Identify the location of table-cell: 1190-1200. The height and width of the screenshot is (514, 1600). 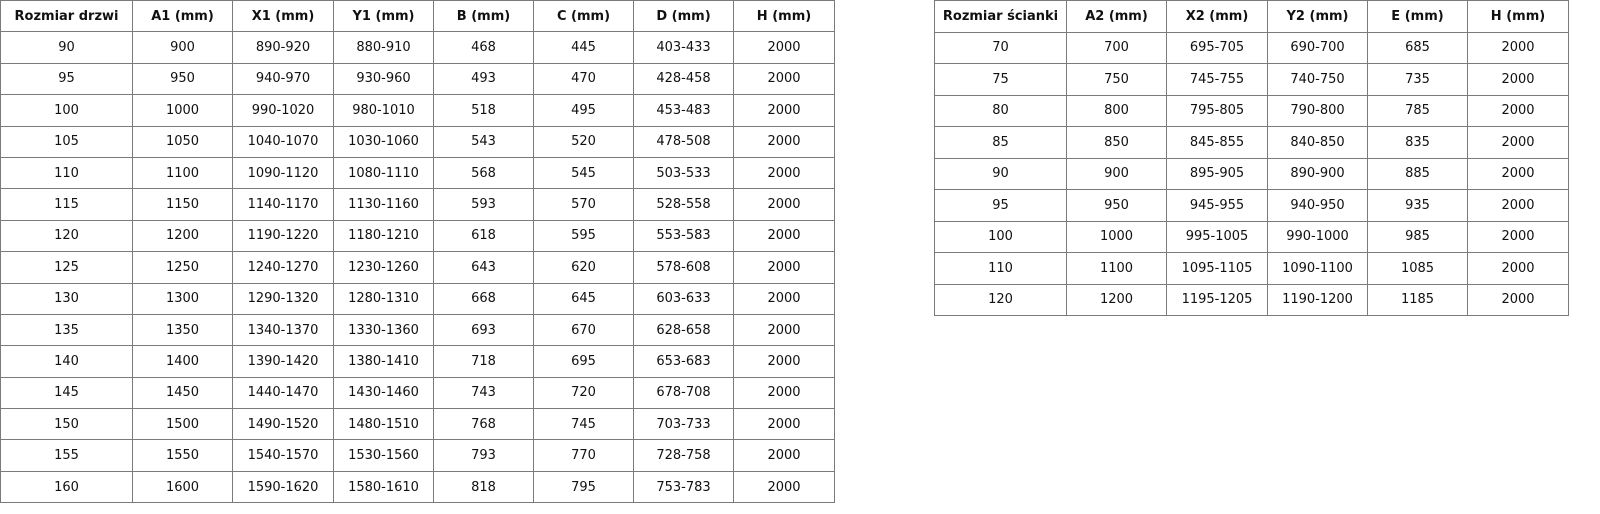
(1317, 299).